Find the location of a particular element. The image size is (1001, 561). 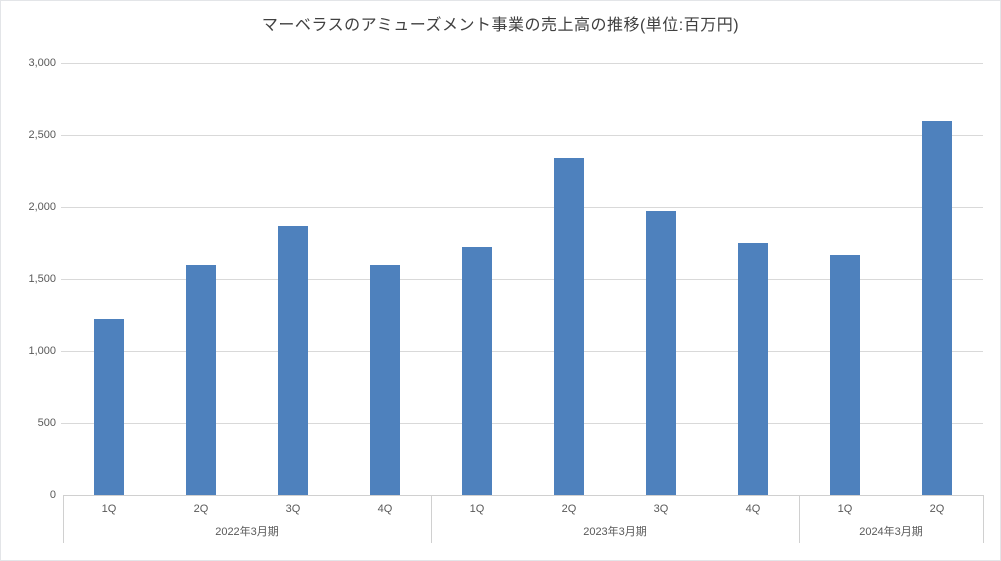

y-axis-tick-label: 0 is located at coordinates (52, 495).